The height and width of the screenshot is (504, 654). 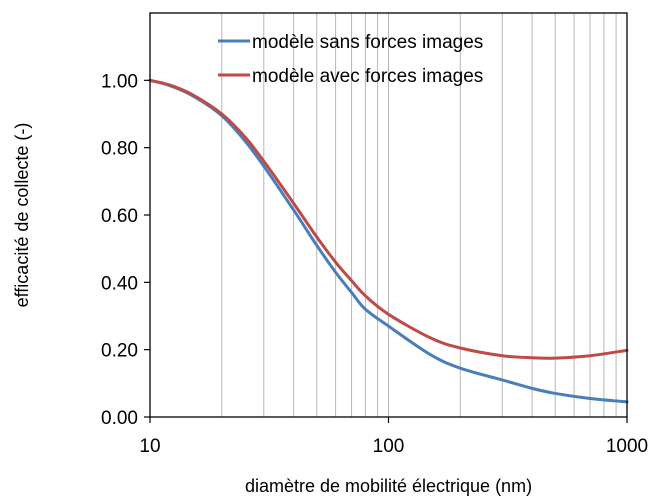 I want to click on x-tick-label: 100, so click(x=389, y=446).